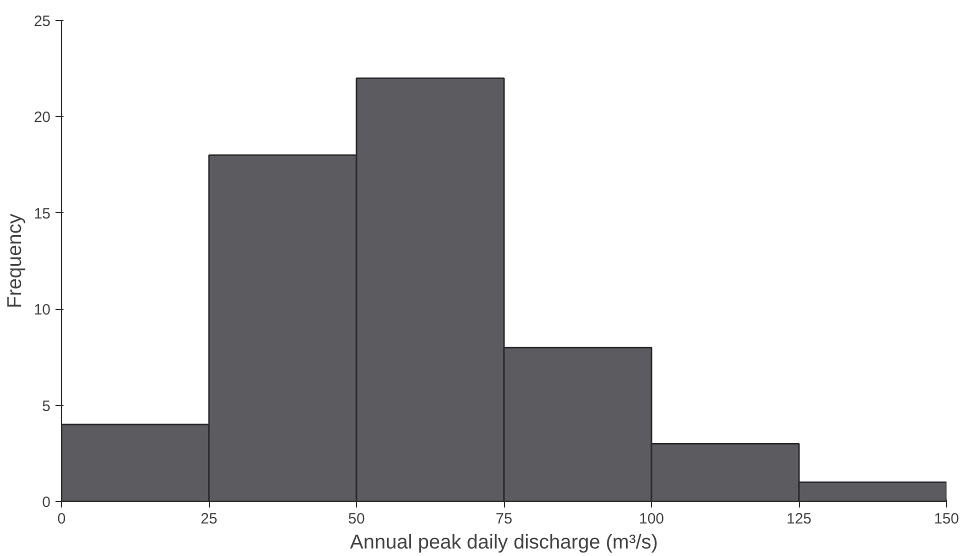 Image resolution: width=976 pixels, height=556 pixels. I want to click on x-tick-label: 0, so click(61, 519).